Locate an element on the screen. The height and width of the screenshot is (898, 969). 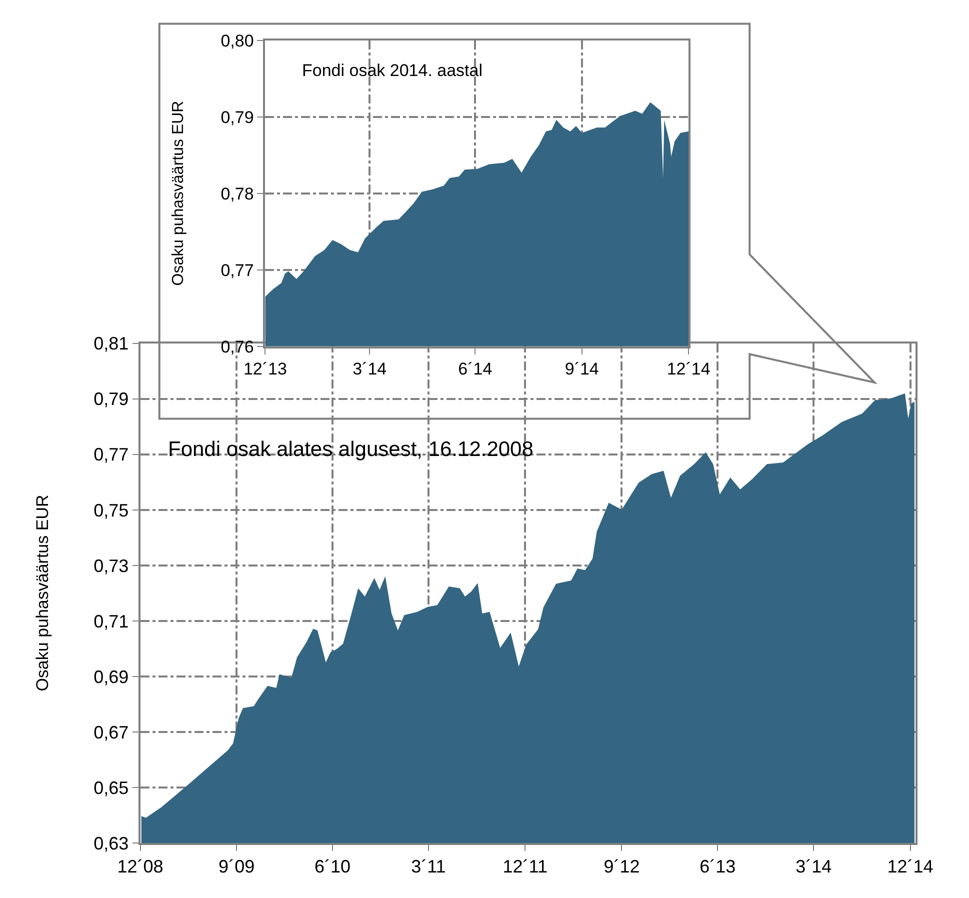
x-tick-label: 3´11 is located at coordinates (428, 866).